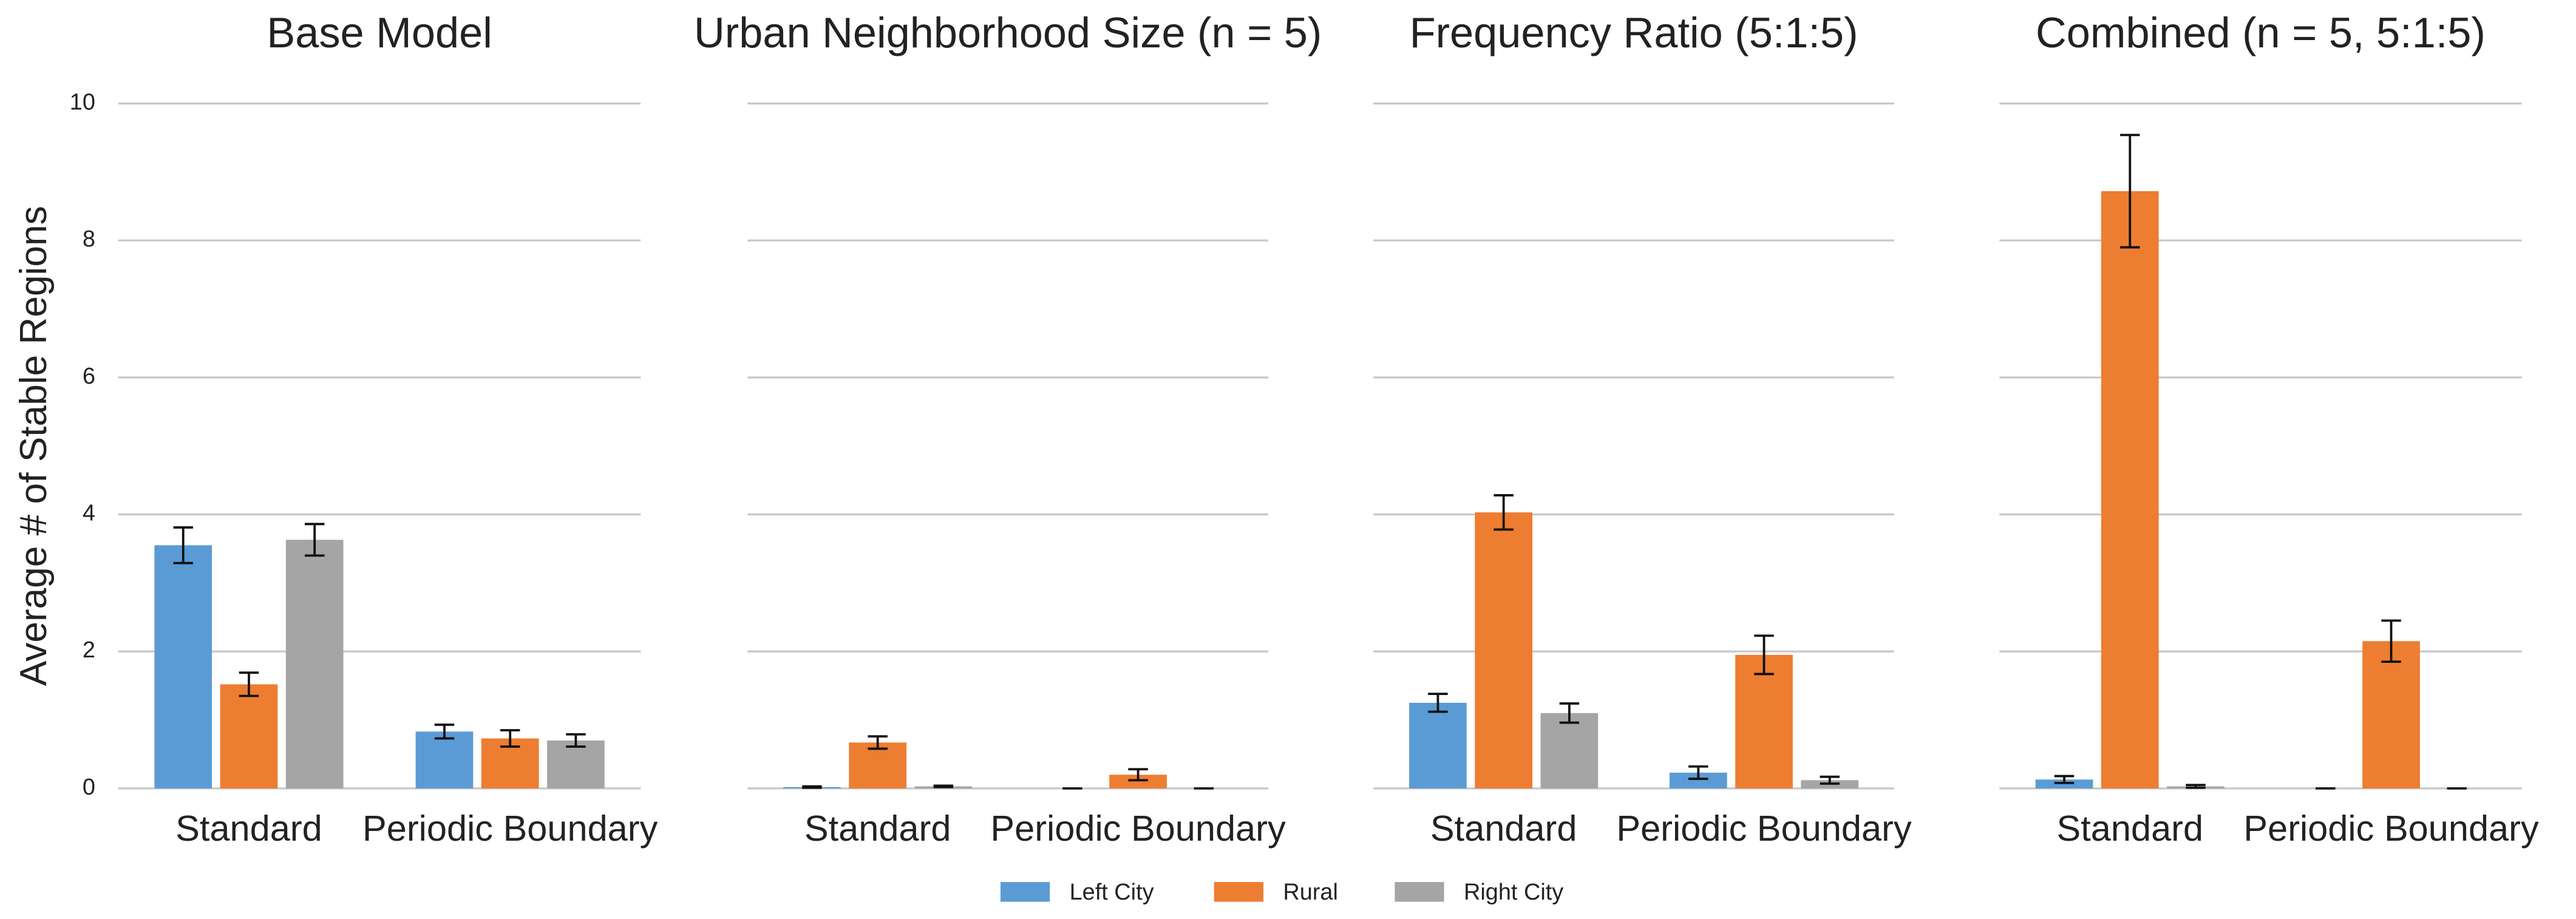 This screenshot has height=919, width=2576. I want to click on panel-title: Urban Neighborhood Size (n = 5), so click(1008, 32).